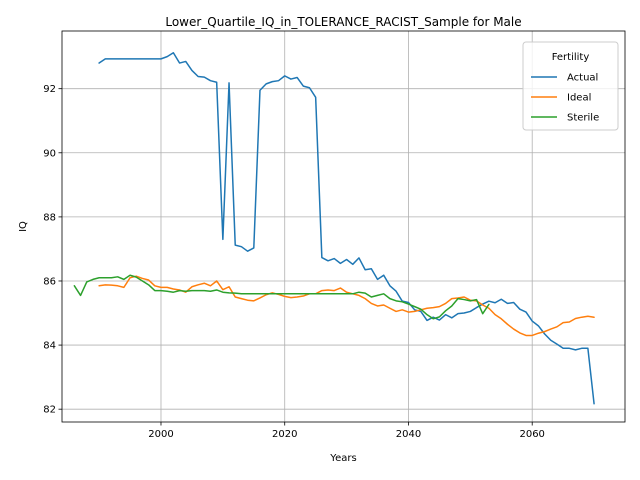 This screenshot has height=480, width=640. I want to click on legend-box, so click(570, 86).